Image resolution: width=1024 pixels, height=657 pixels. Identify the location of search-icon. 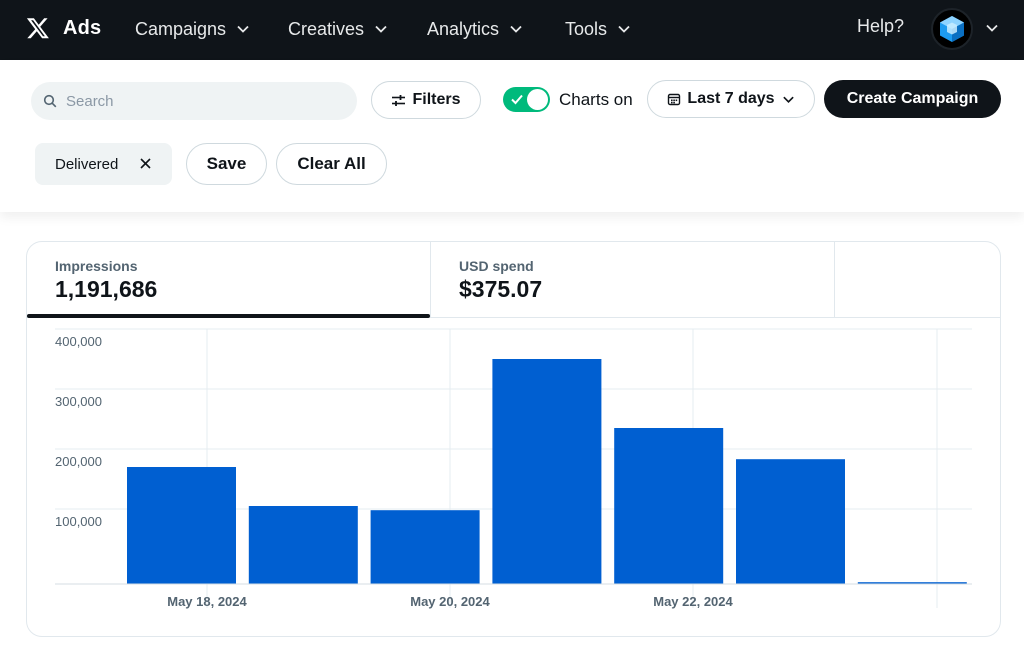
(50, 101).